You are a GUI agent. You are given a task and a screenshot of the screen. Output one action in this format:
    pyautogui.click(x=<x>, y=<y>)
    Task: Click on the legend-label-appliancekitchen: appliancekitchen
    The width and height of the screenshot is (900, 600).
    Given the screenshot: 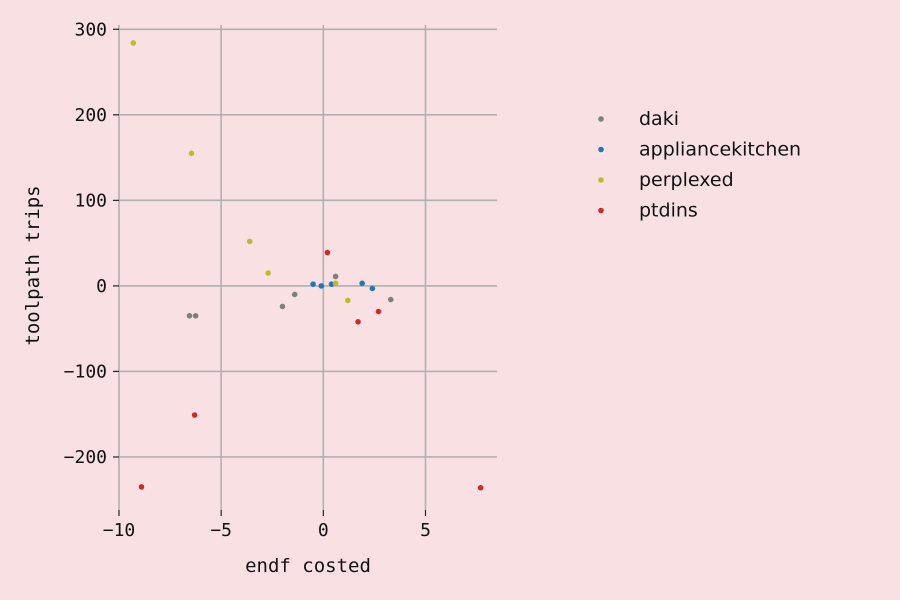 What is the action you would take?
    pyautogui.click(x=720, y=150)
    